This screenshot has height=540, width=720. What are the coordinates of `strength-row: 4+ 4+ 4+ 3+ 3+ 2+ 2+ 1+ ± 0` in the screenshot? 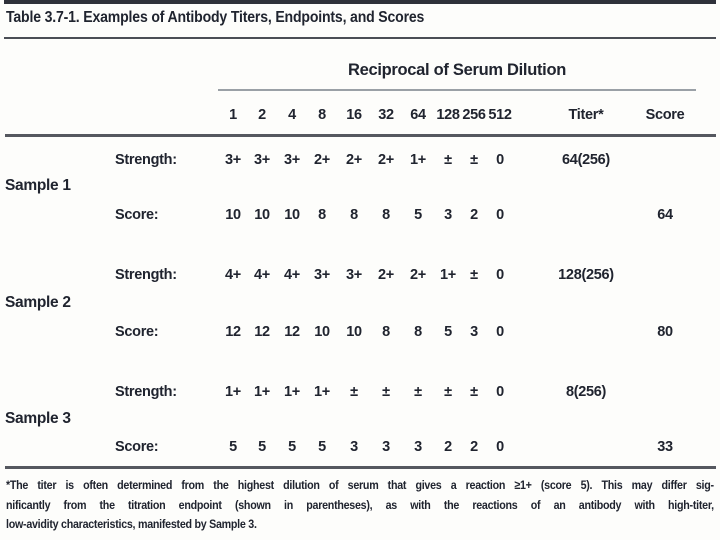 It's located at (360, 276).